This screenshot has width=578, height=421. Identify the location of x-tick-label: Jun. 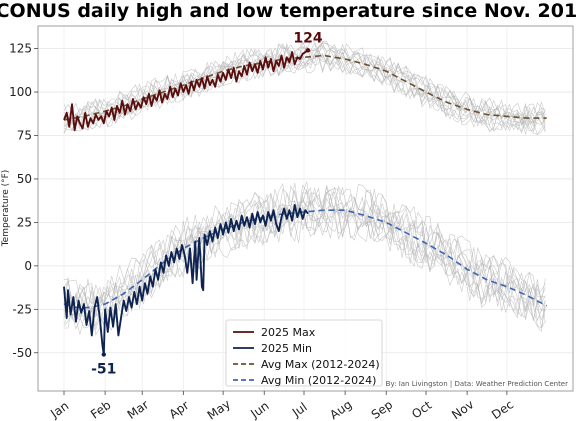
(259, 410).